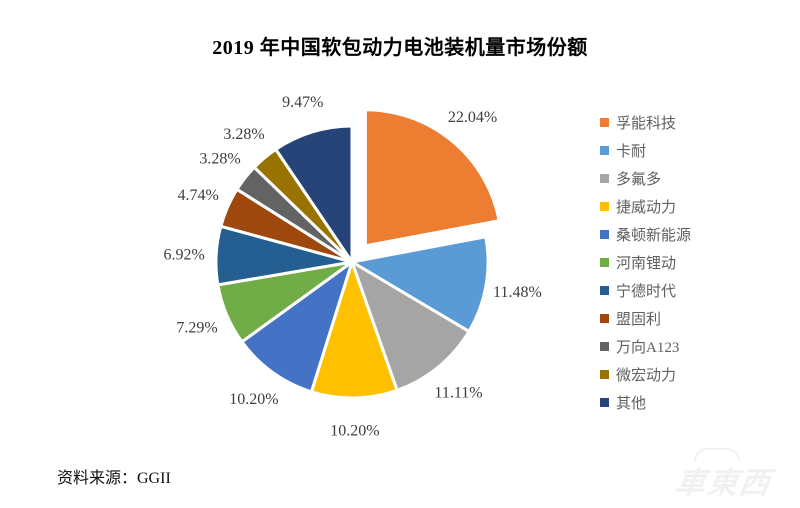 The height and width of the screenshot is (508, 800). I want to click on legend-item-9: 微宏动力, so click(645, 374).